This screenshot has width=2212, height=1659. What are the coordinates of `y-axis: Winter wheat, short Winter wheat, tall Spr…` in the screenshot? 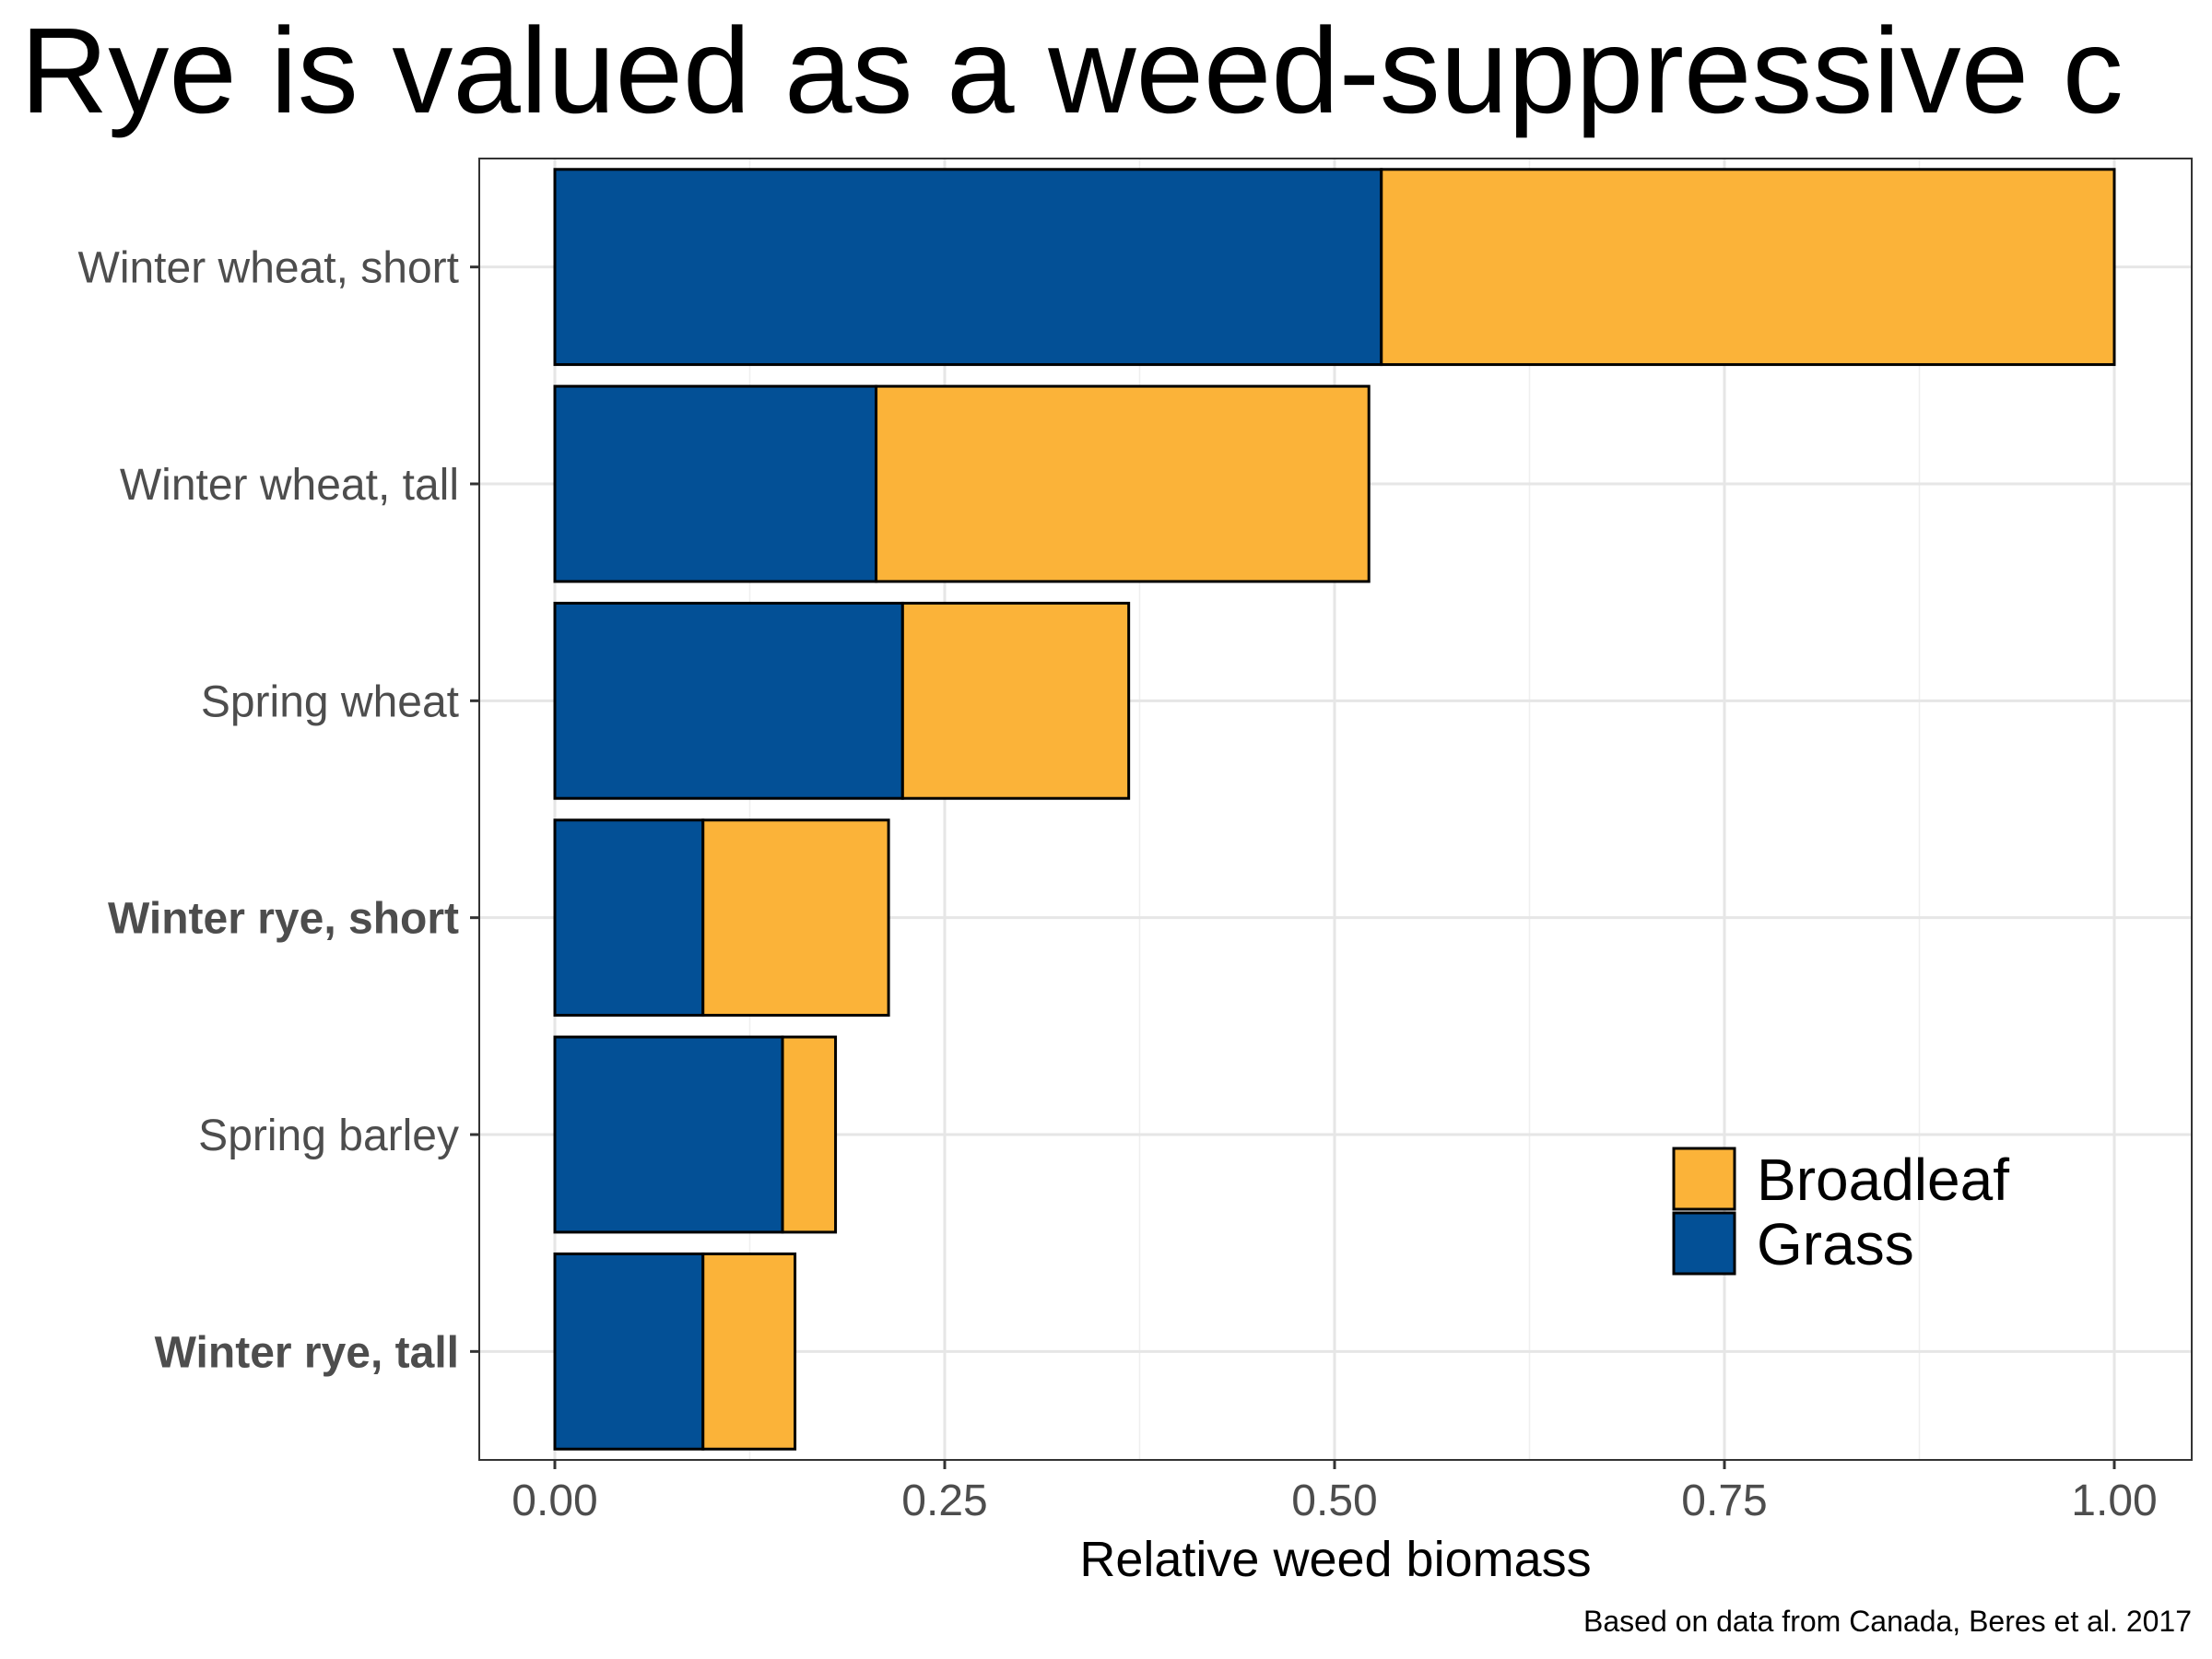 It's located at (278, 810).